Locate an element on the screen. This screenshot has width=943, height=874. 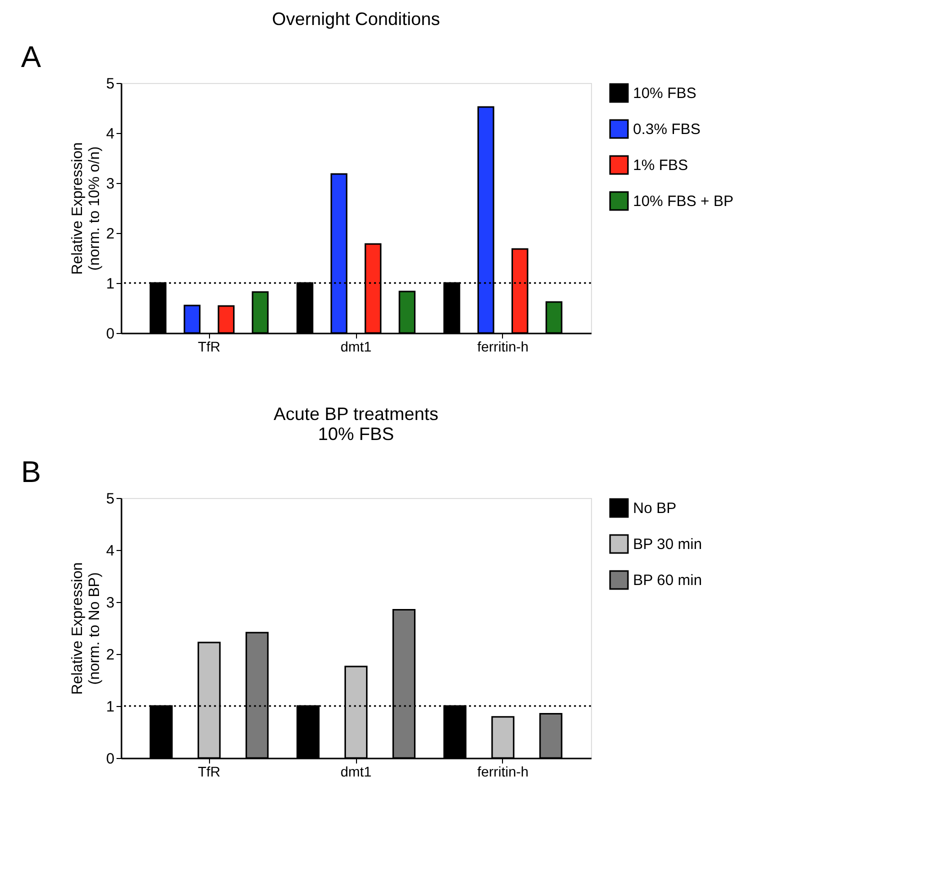
text: B is located at coordinates (31, 472).